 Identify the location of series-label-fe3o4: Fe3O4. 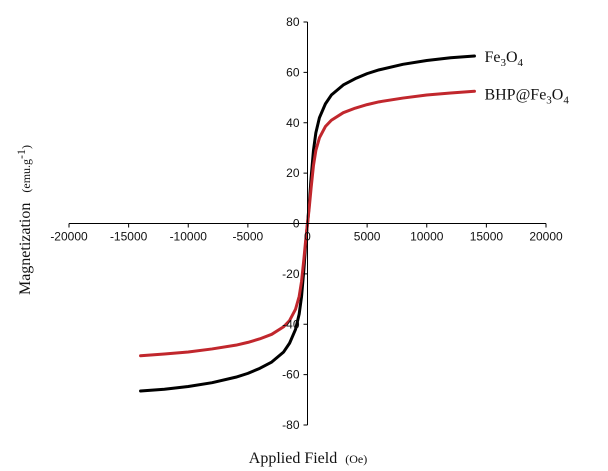
(503, 59).